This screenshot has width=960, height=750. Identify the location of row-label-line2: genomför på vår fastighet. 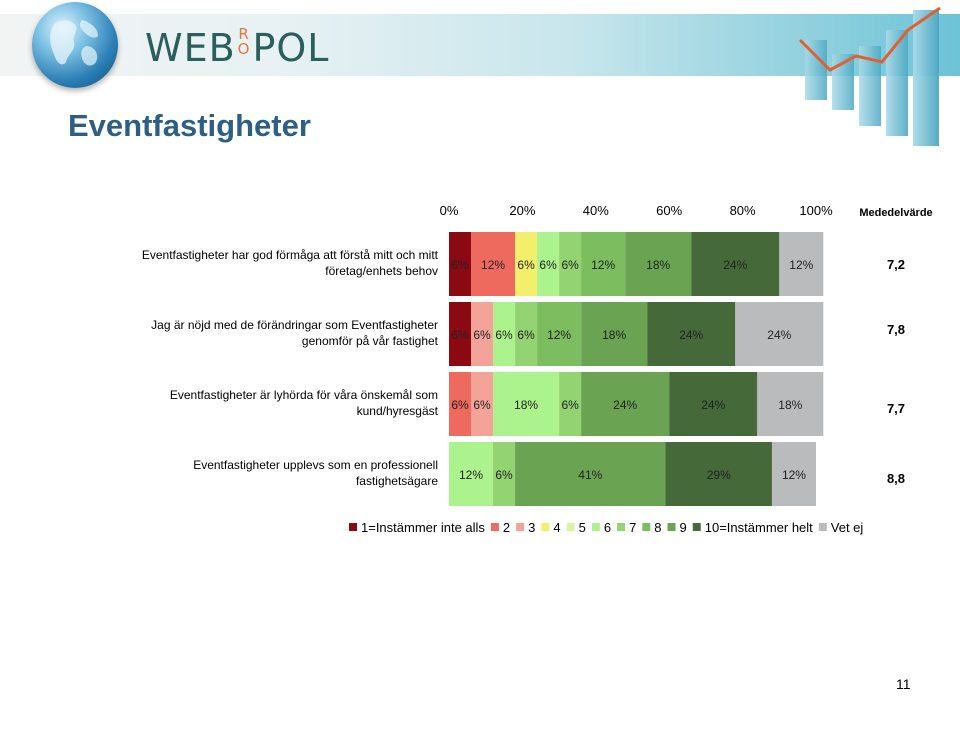
(370, 341).